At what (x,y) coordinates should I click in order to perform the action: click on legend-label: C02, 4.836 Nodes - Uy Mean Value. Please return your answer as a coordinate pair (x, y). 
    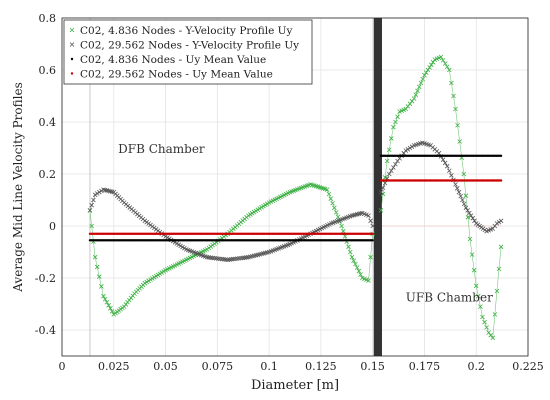
    Looking at the image, I should click on (173, 60).